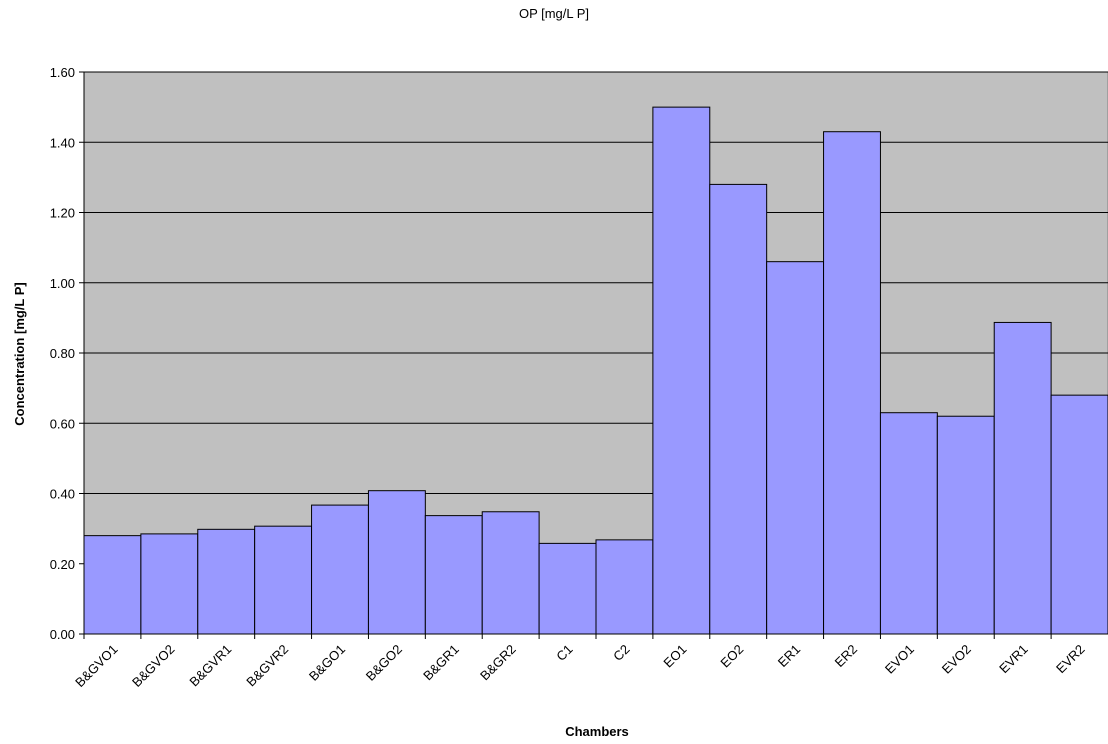  Describe the element at coordinates (674, 656) in the screenshot. I see `x-tick-label: EO1` at that location.